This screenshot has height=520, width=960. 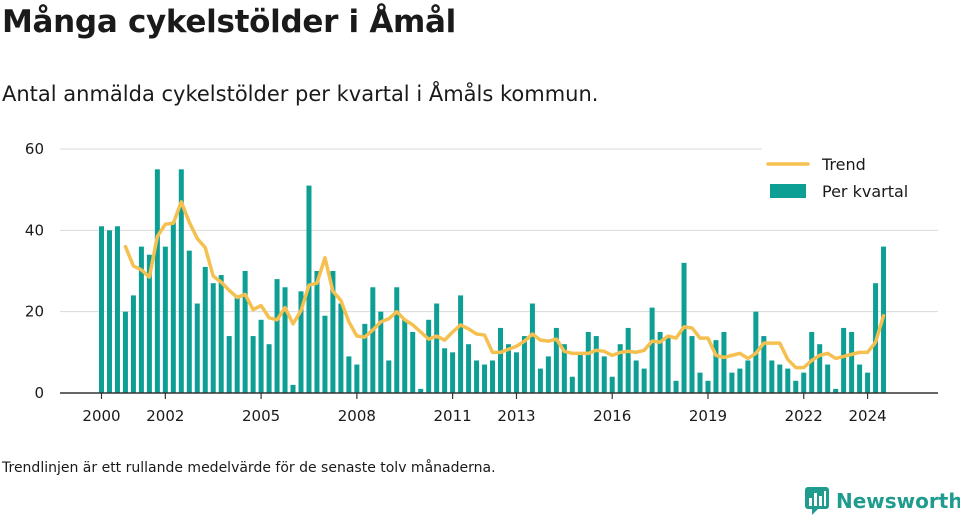 I want to click on newsworthy-logo-icon, so click(x=817, y=501).